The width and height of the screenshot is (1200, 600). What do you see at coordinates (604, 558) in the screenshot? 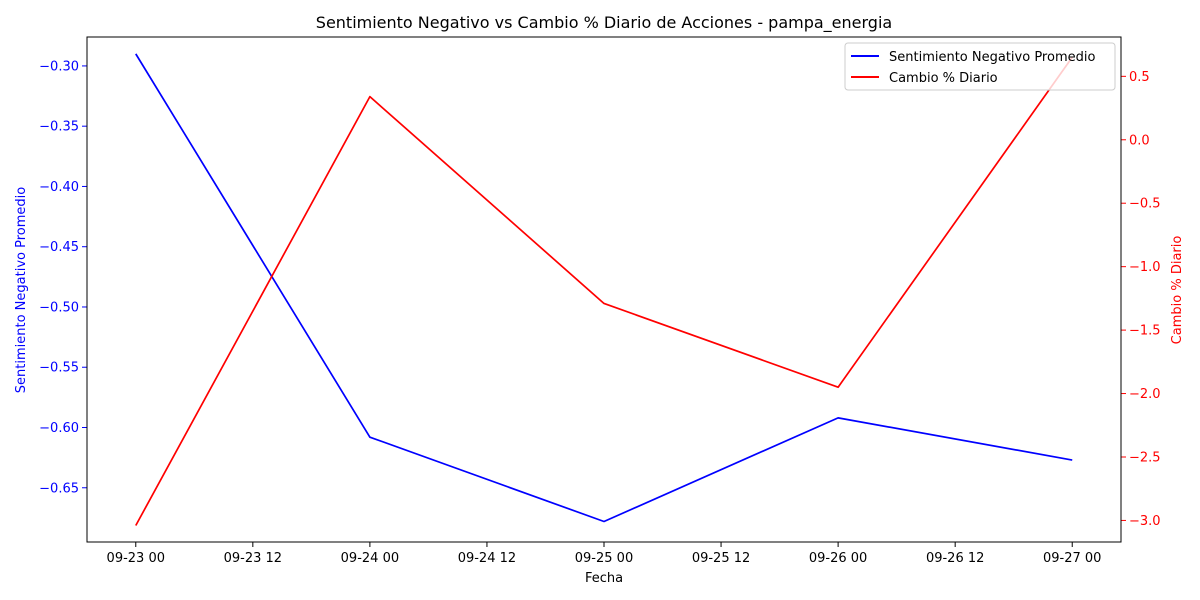
I see `x-tick-label: 09-25 00` at bounding box center [604, 558].